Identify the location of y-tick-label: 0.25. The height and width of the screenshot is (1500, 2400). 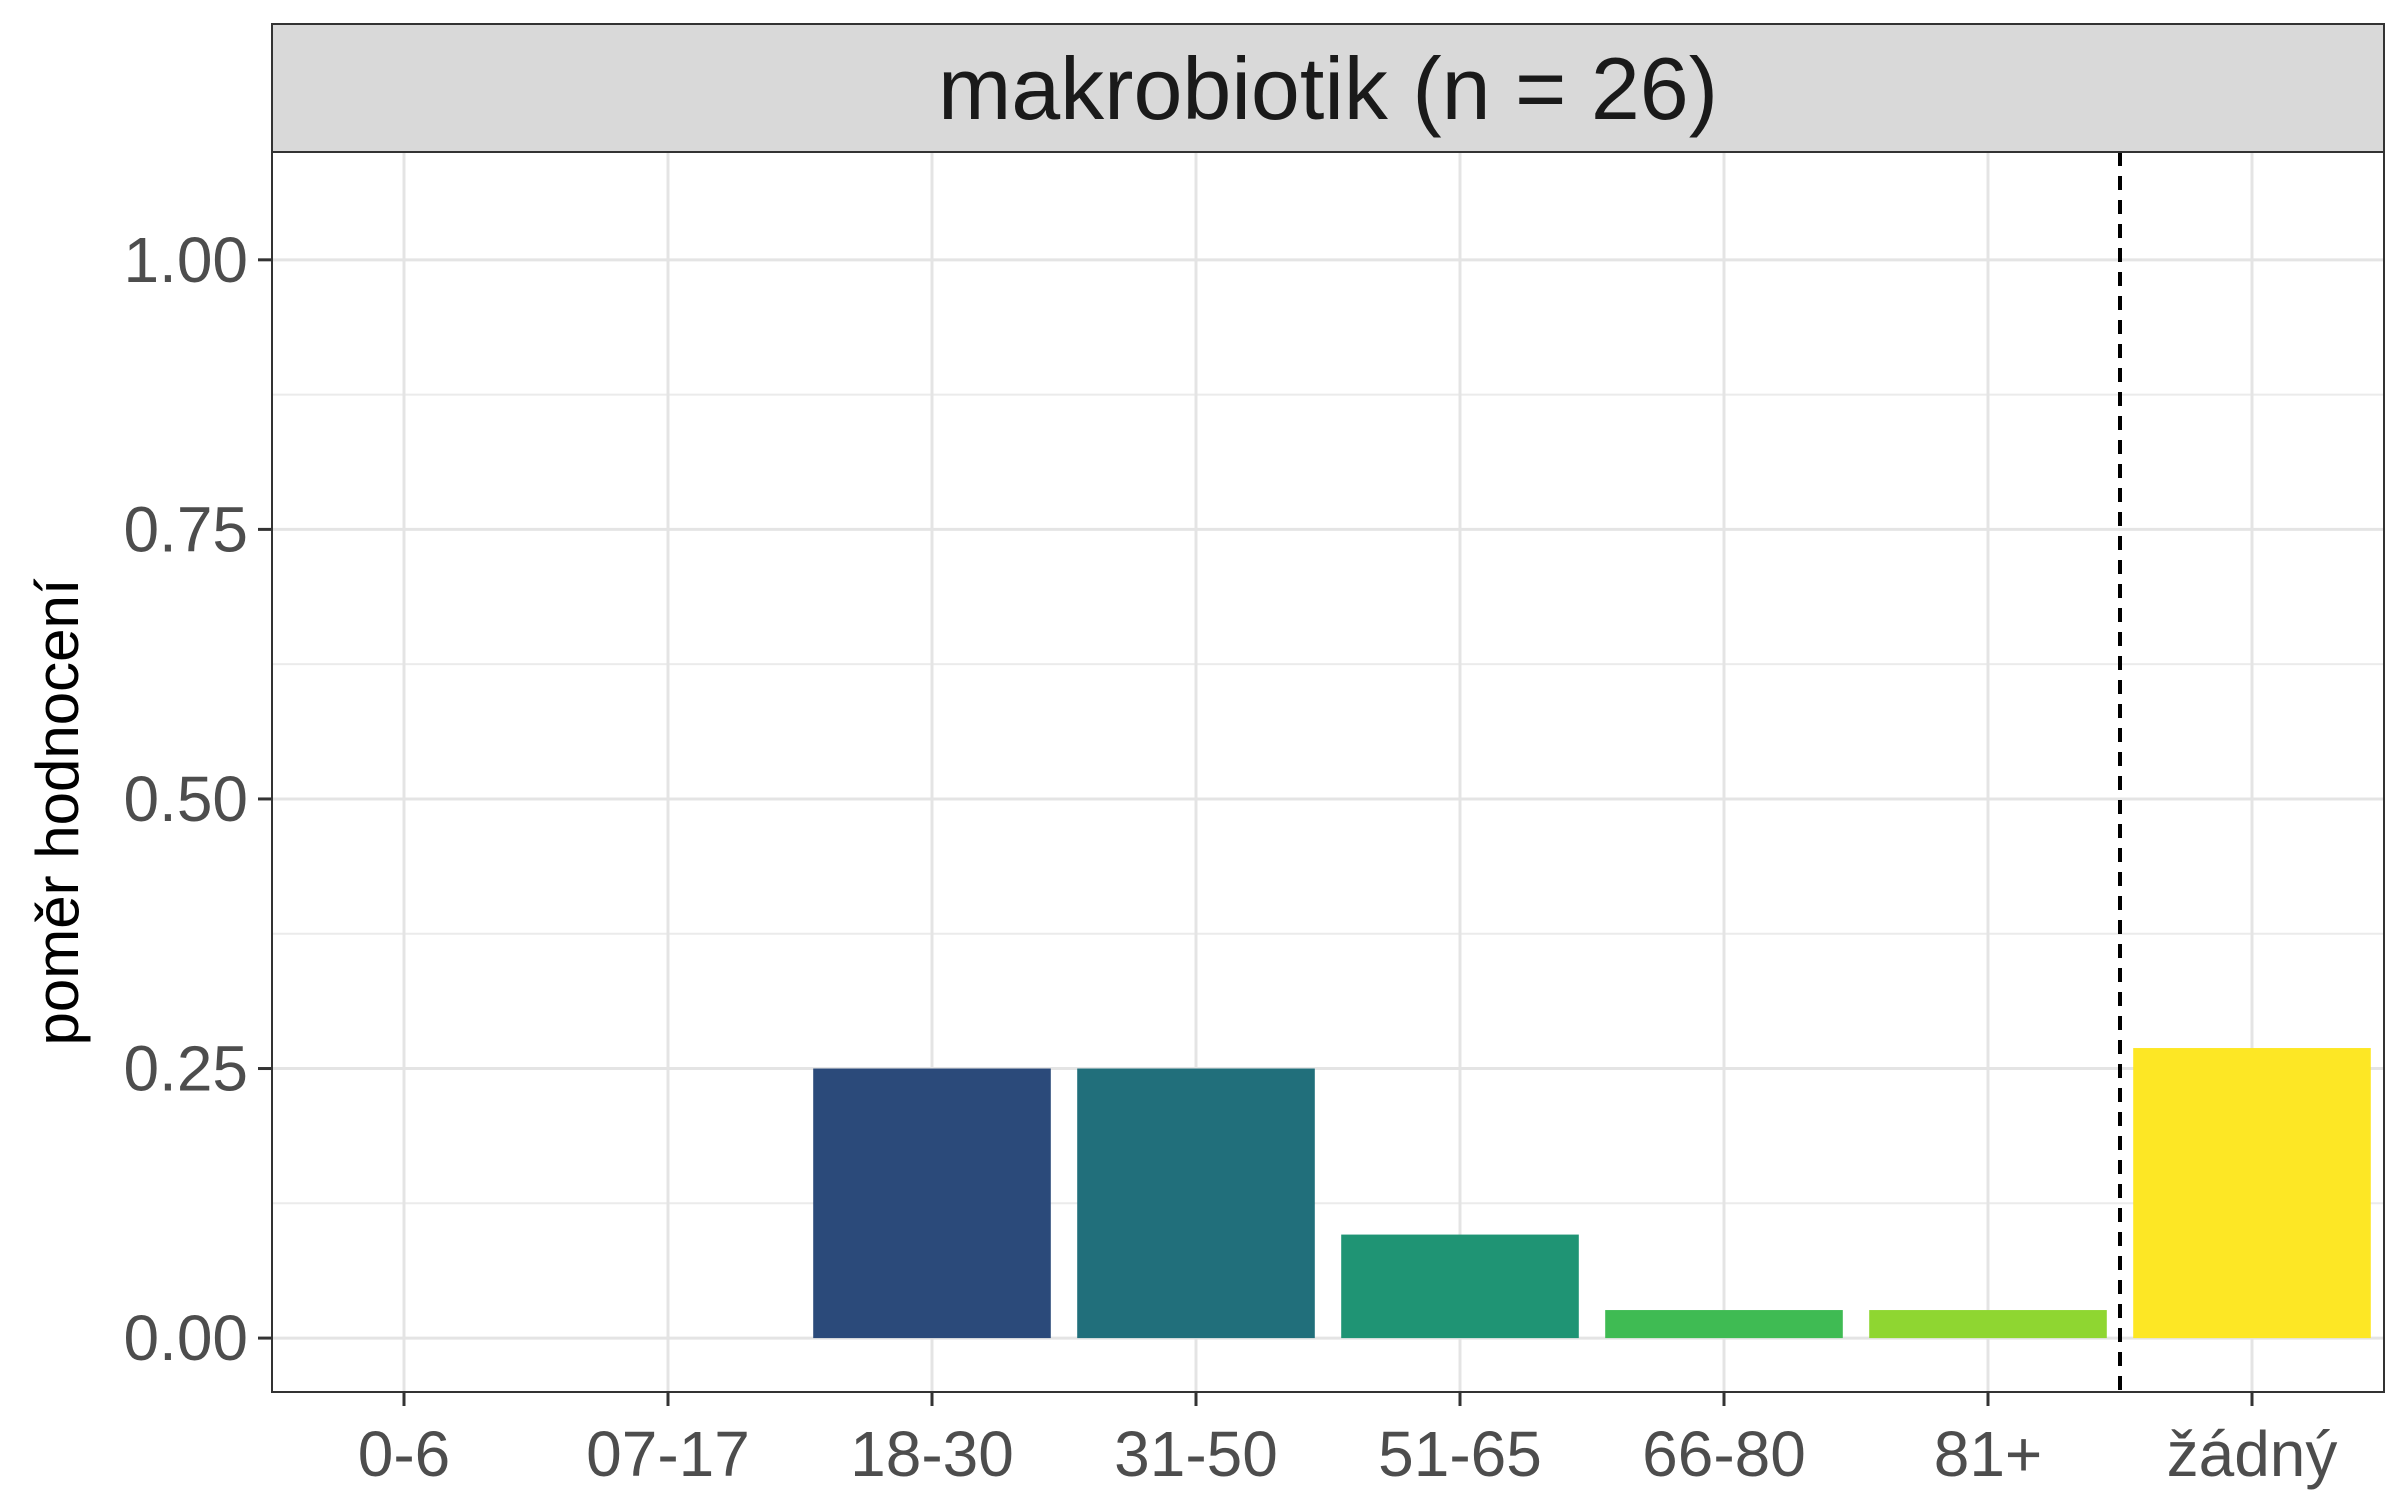
(185, 1069).